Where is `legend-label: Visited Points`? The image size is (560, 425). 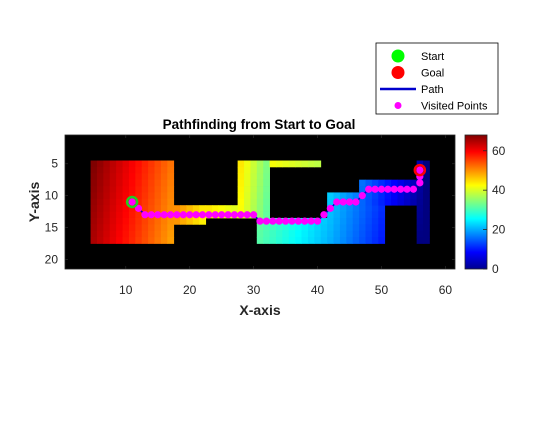 legend-label: Visited Points is located at coordinates (454, 107).